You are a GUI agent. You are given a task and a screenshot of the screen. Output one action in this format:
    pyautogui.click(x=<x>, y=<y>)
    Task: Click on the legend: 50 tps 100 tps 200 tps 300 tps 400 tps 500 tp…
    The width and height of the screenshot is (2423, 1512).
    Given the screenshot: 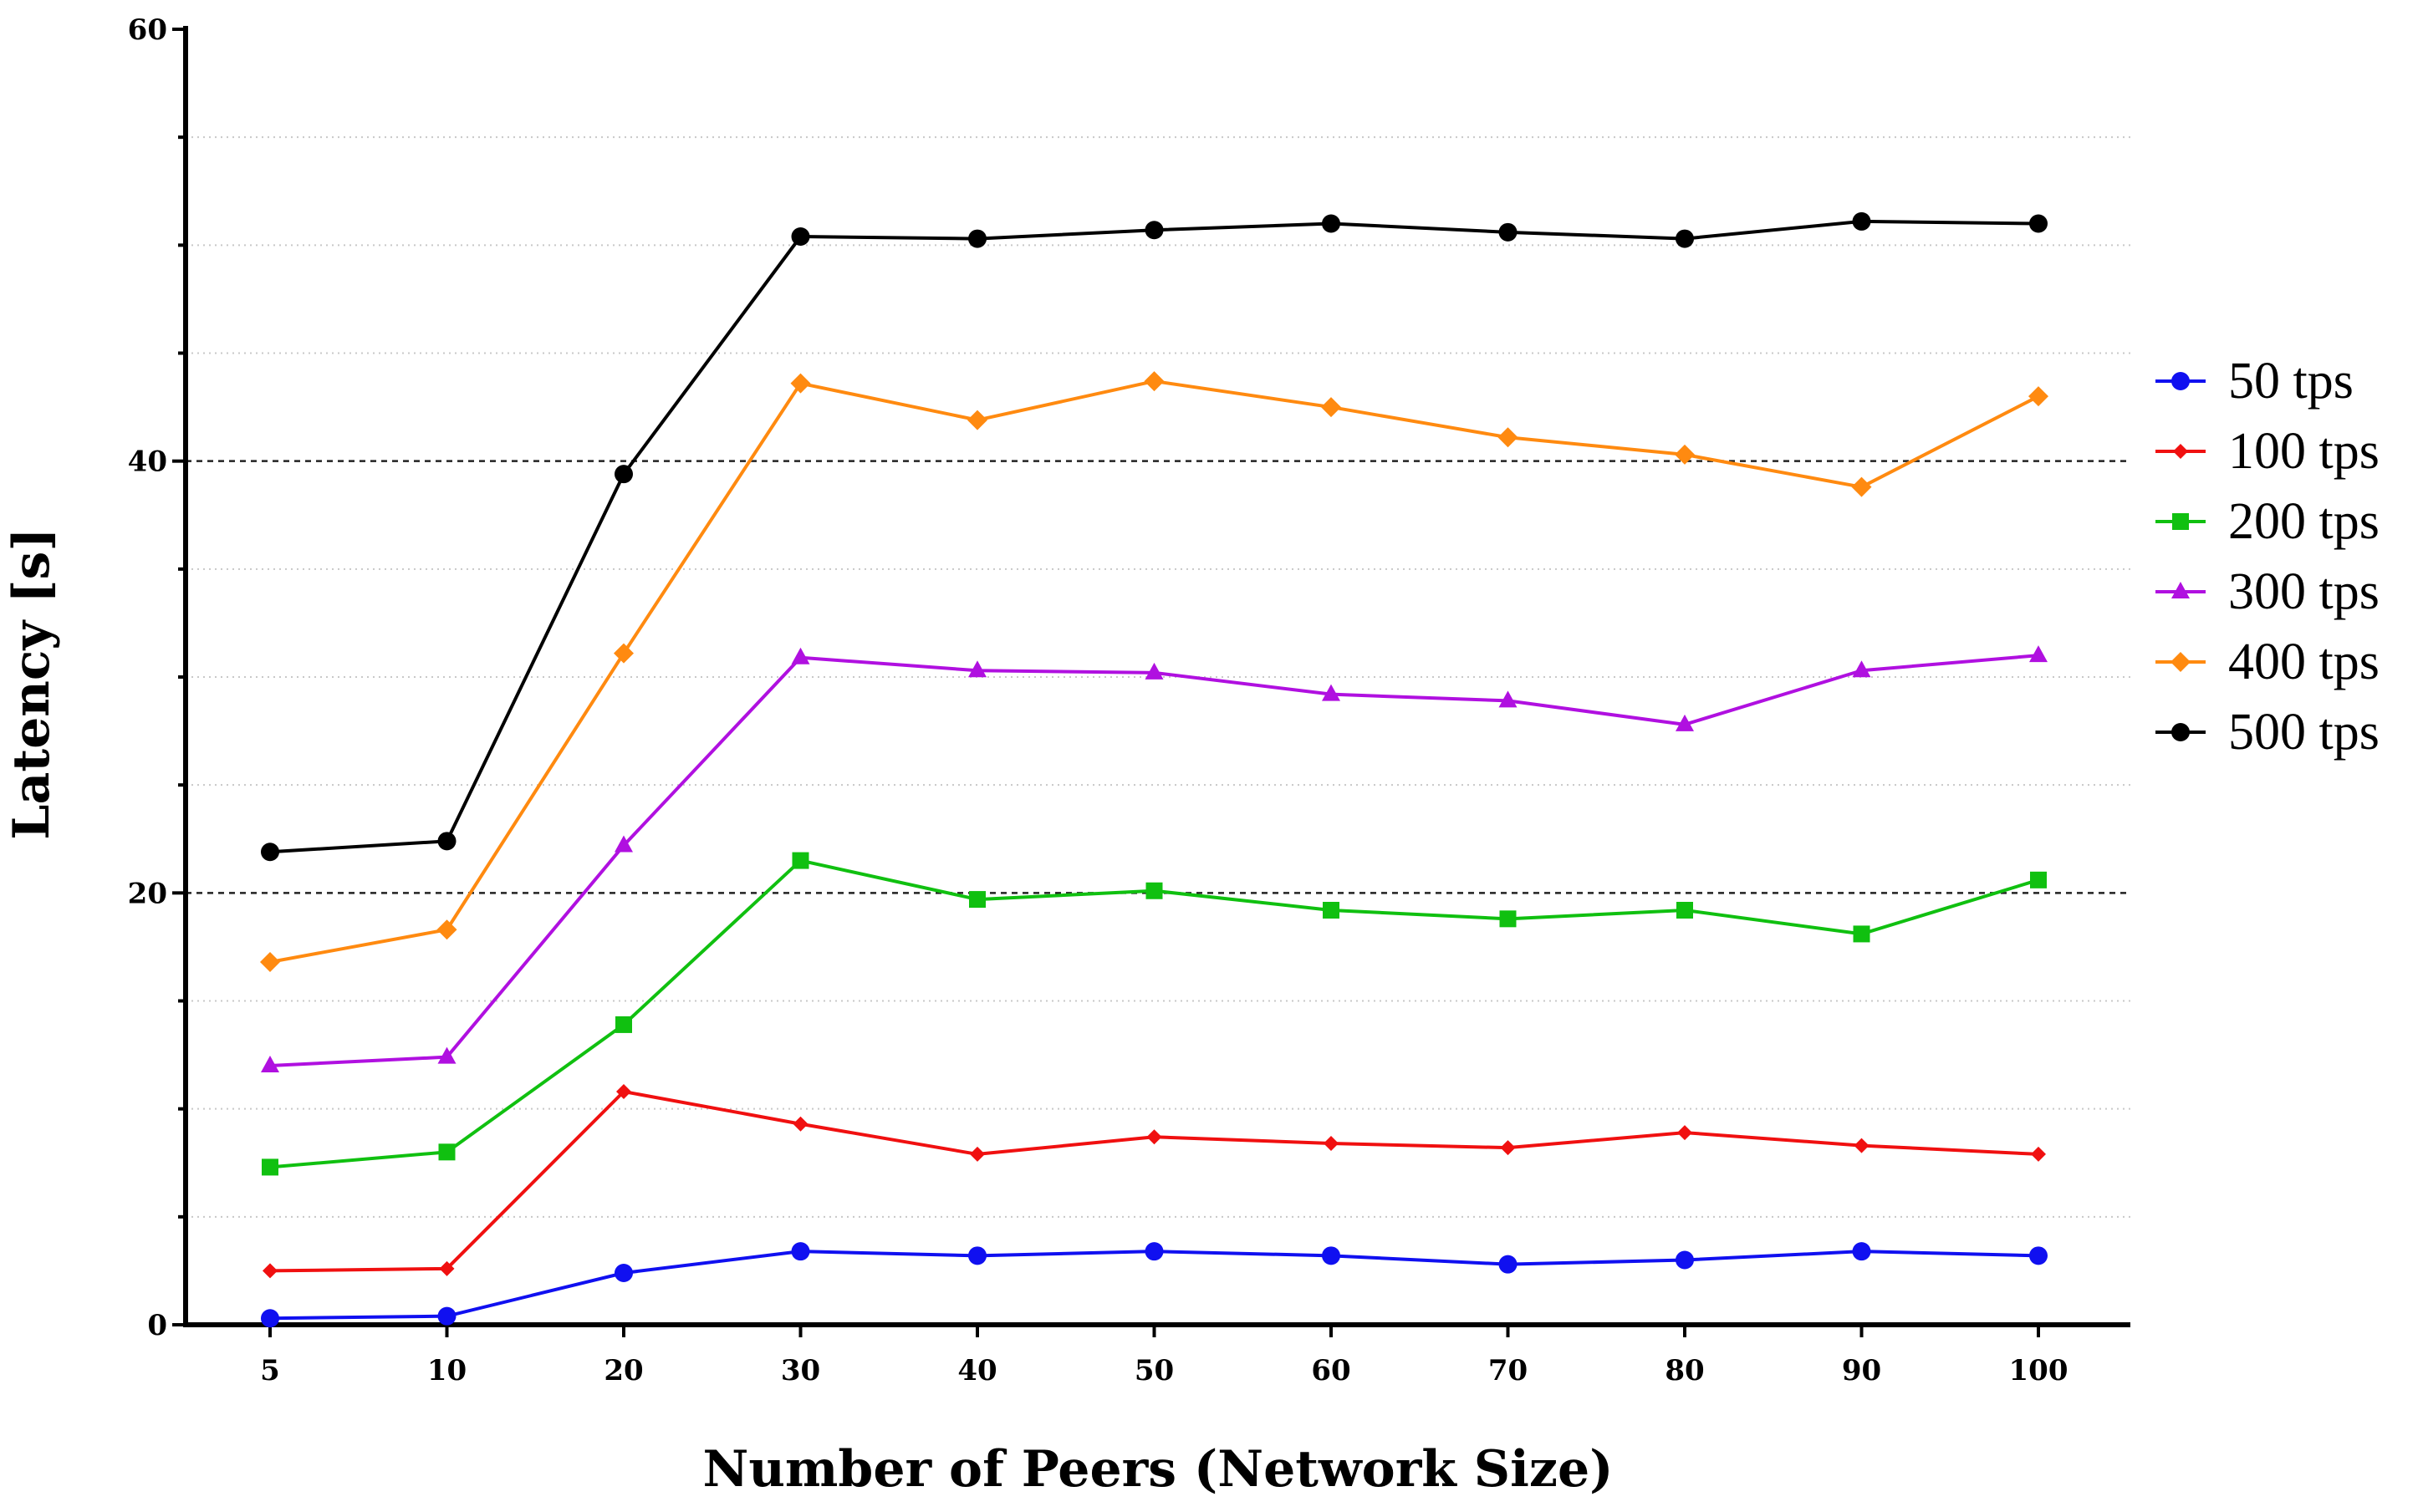 What is the action you would take?
    pyautogui.click(x=2267, y=557)
    